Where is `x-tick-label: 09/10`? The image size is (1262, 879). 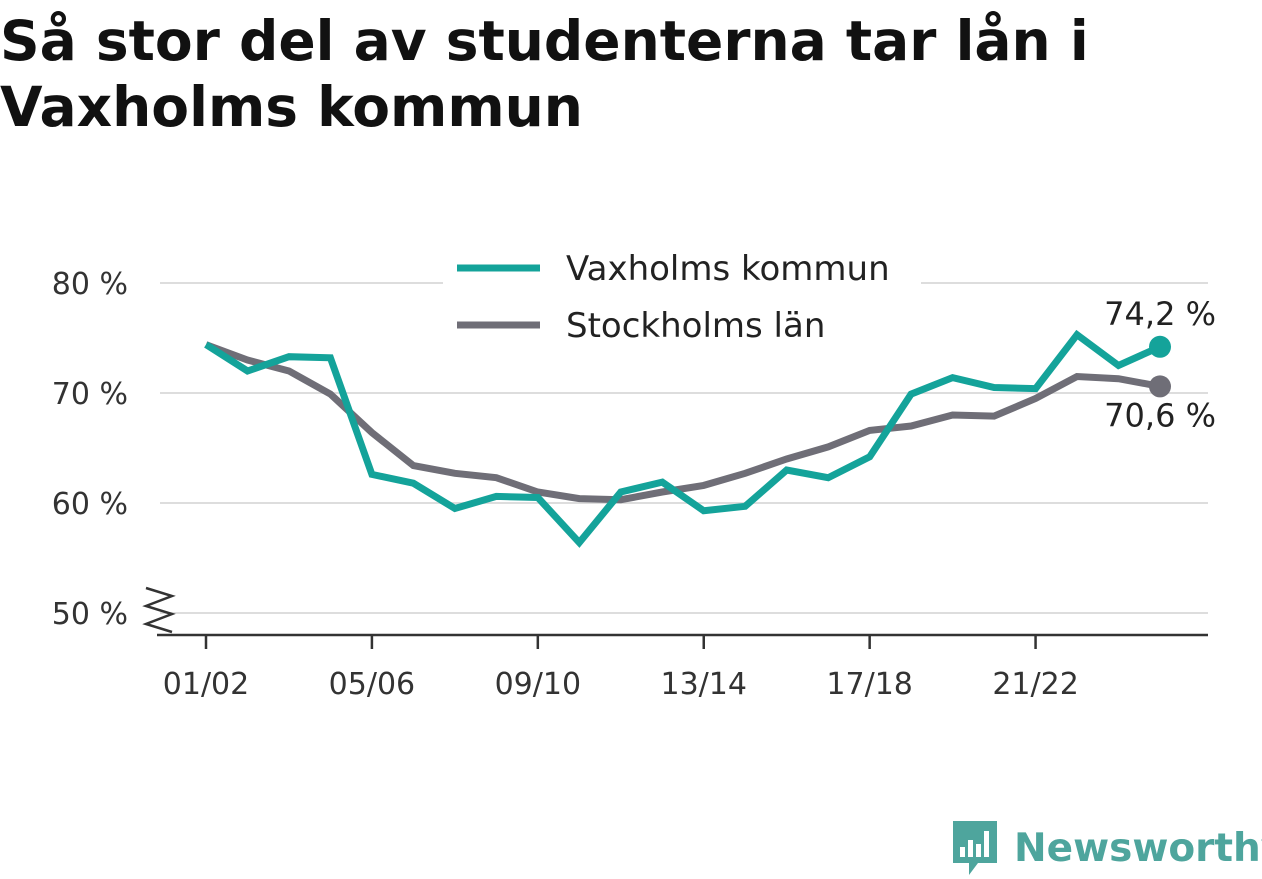
x-tick-label: 09/10 is located at coordinates (538, 684).